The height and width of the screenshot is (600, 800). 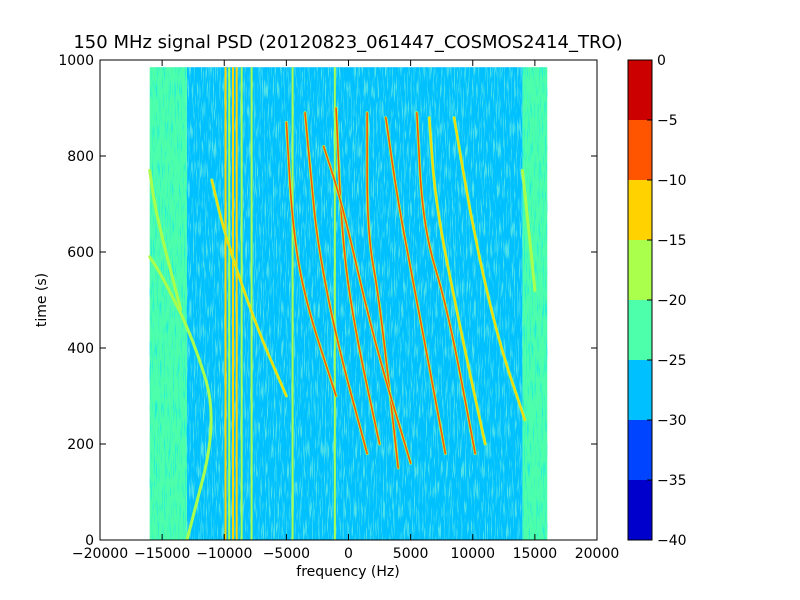 I want to click on colorbar-tick-label: −20, so click(x=672, y=301).